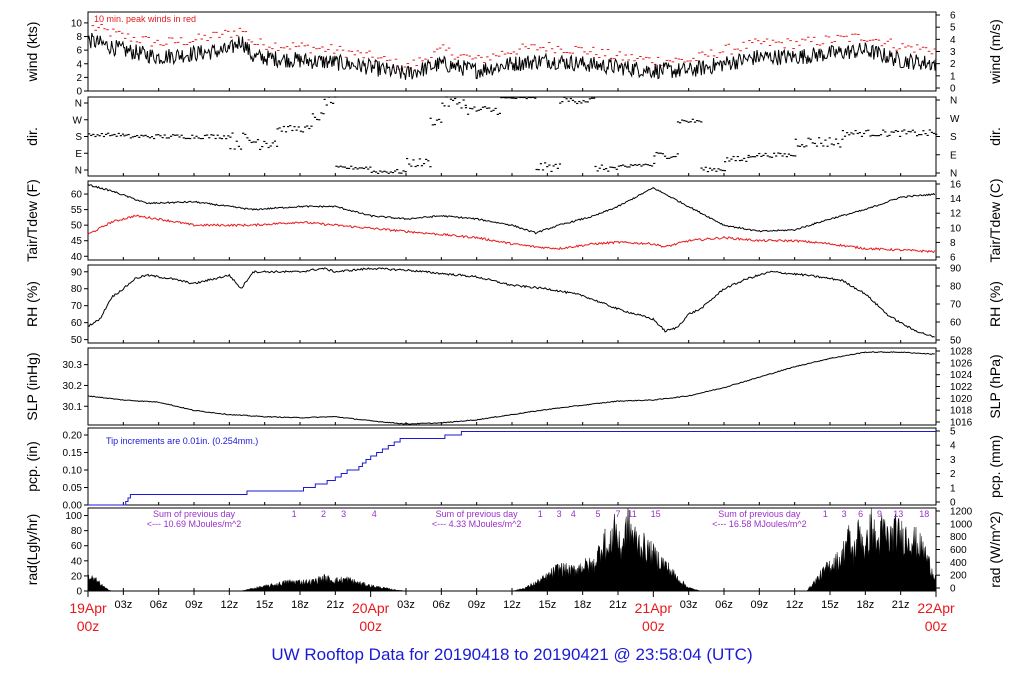  I want to click on y-tick-label-left: E, so click(78, 154).